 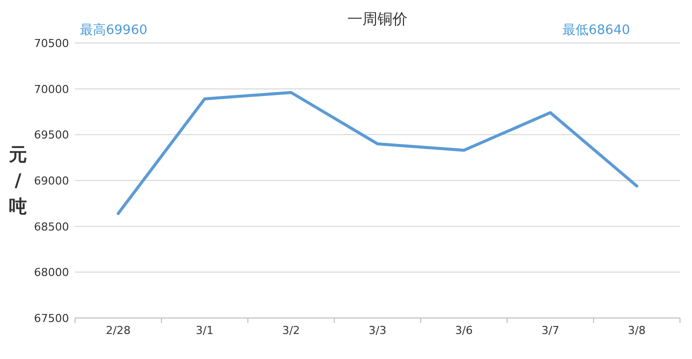 What do you see at coordinates (51, 318) in the screenshot?
I see `y-tick-label: 67500` at bounding box center [51, 318].